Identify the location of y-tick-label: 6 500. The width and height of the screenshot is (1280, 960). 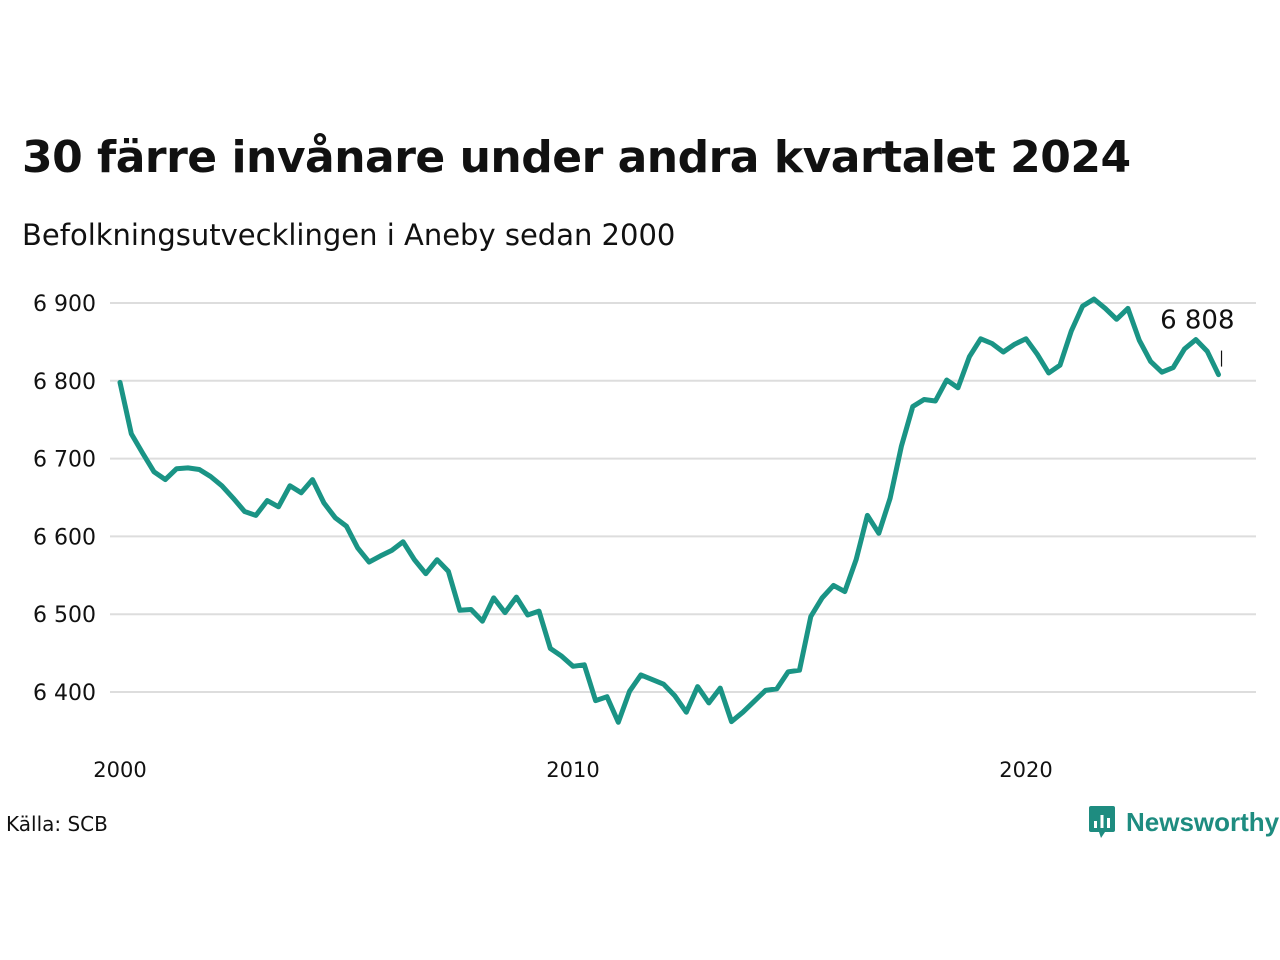
(64, 615).